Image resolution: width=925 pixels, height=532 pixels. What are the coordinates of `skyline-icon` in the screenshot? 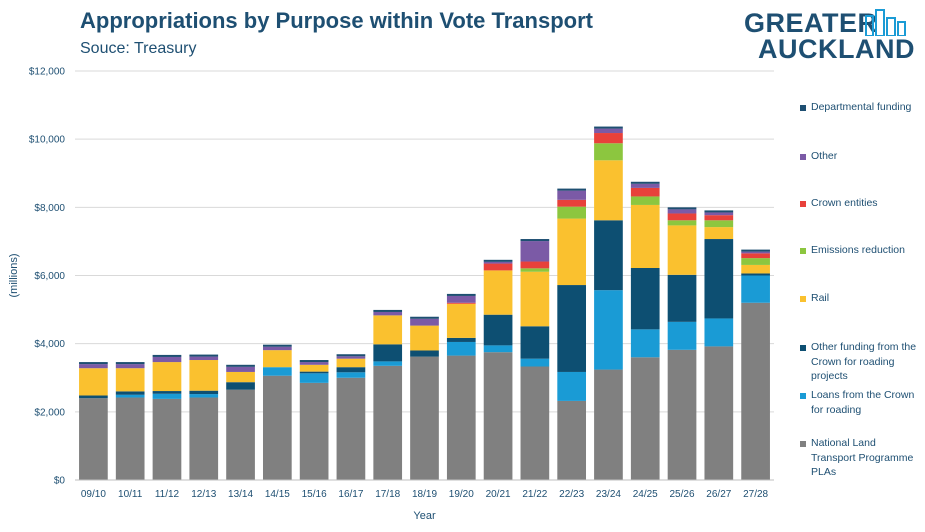 It's located at (885, 22).